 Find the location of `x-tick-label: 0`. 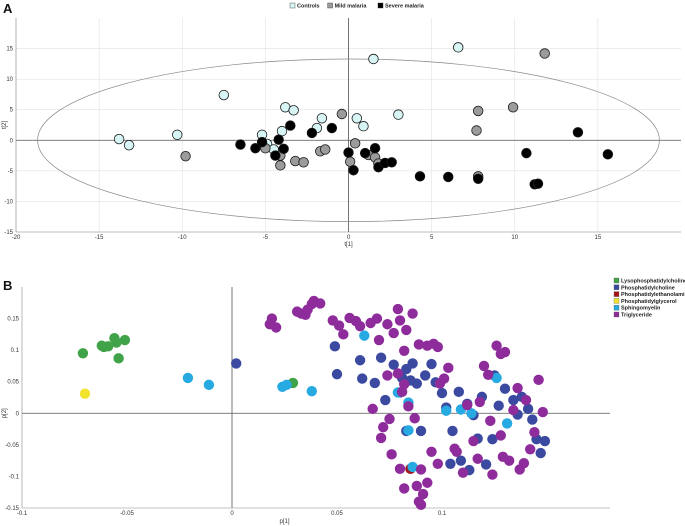

x-tick-label: 0 is located at coordinates (349, 238).